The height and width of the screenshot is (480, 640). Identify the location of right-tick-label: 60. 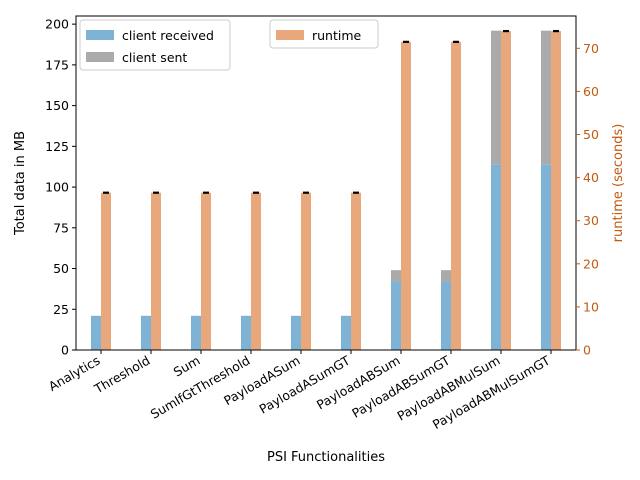
(591, 91).